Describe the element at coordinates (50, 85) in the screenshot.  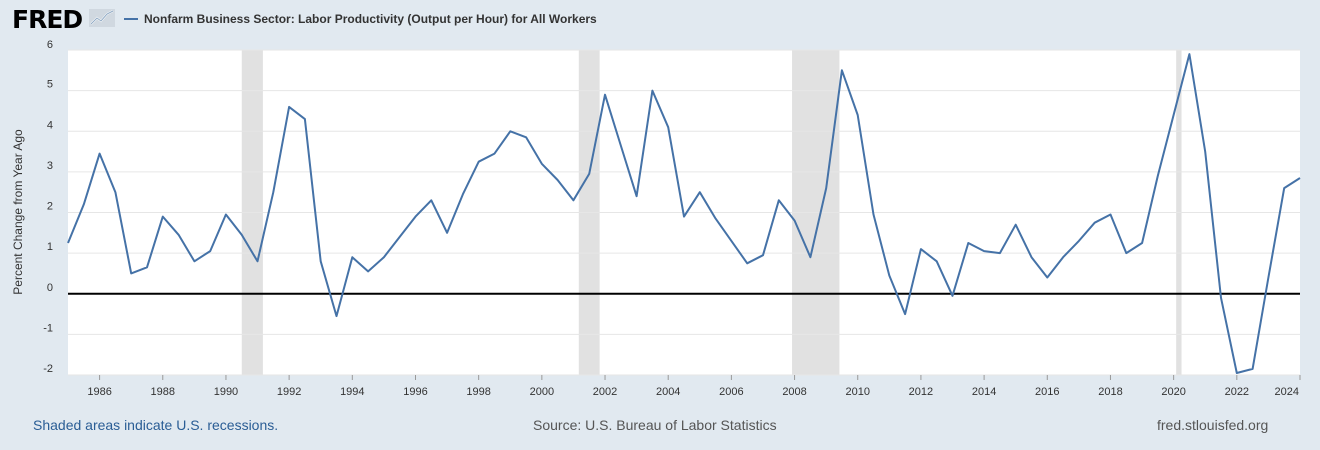
I see `y-tick-label: 5` at that location.